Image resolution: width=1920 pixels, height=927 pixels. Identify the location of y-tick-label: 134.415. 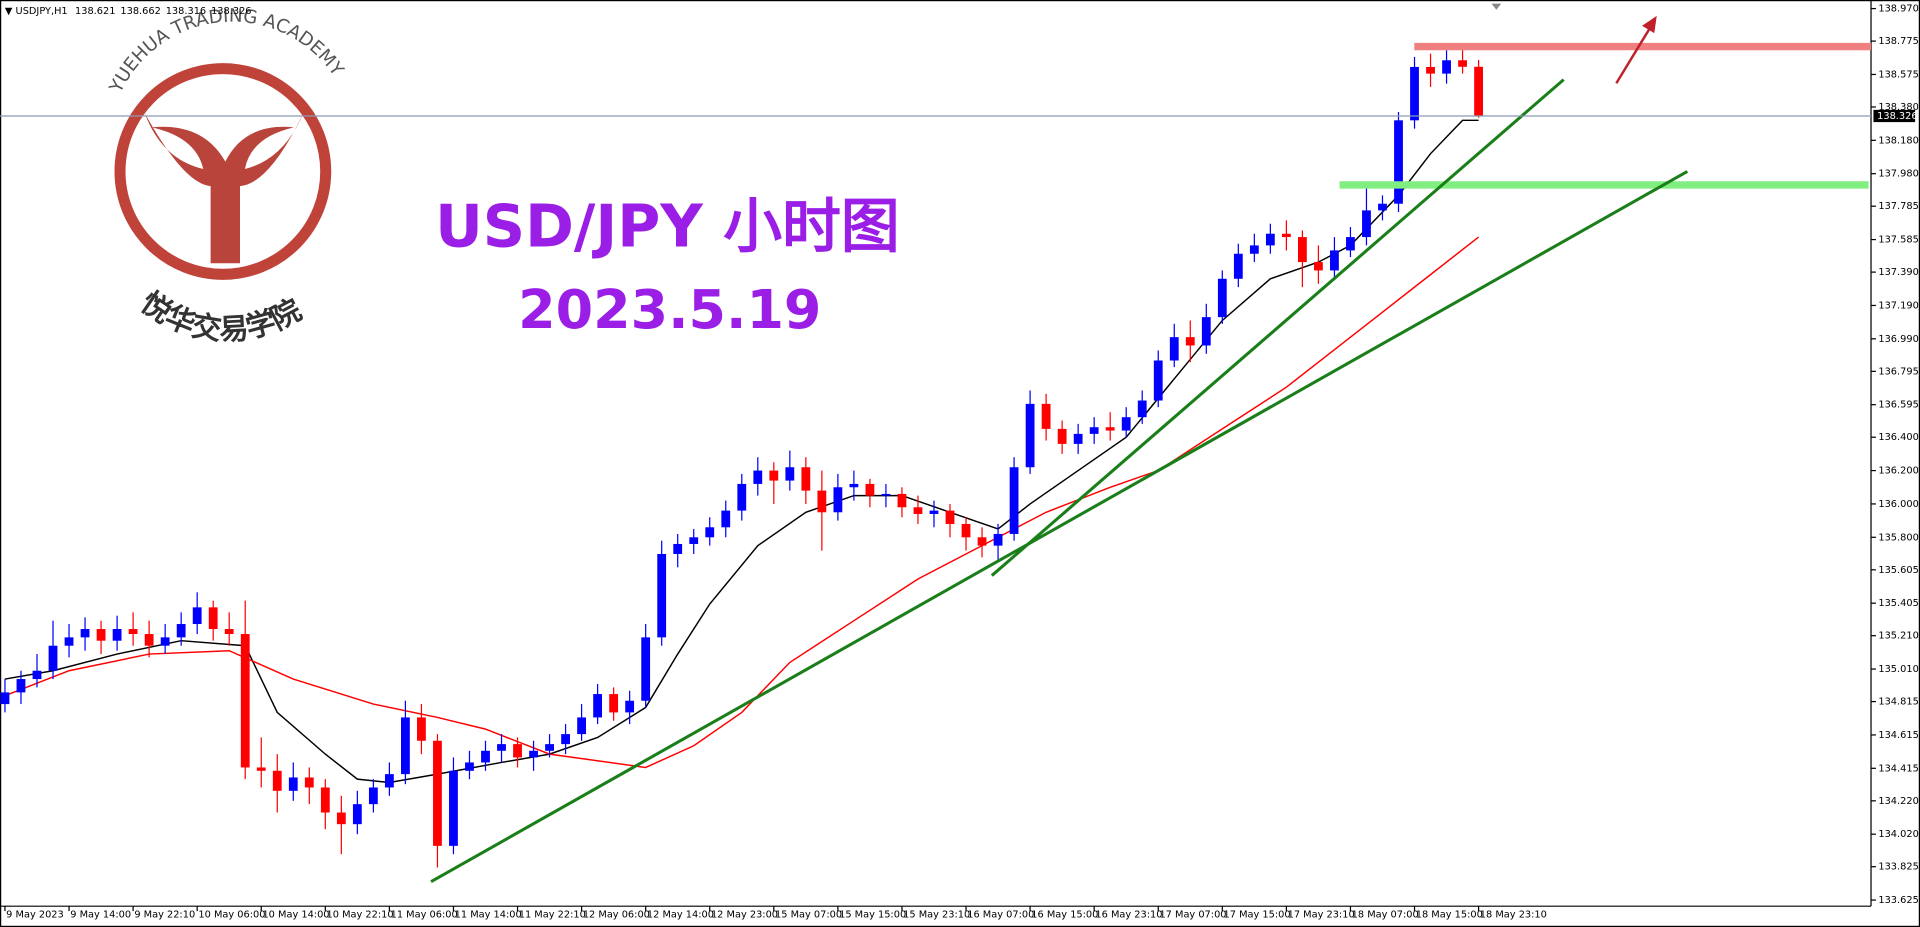
(1898, 768).